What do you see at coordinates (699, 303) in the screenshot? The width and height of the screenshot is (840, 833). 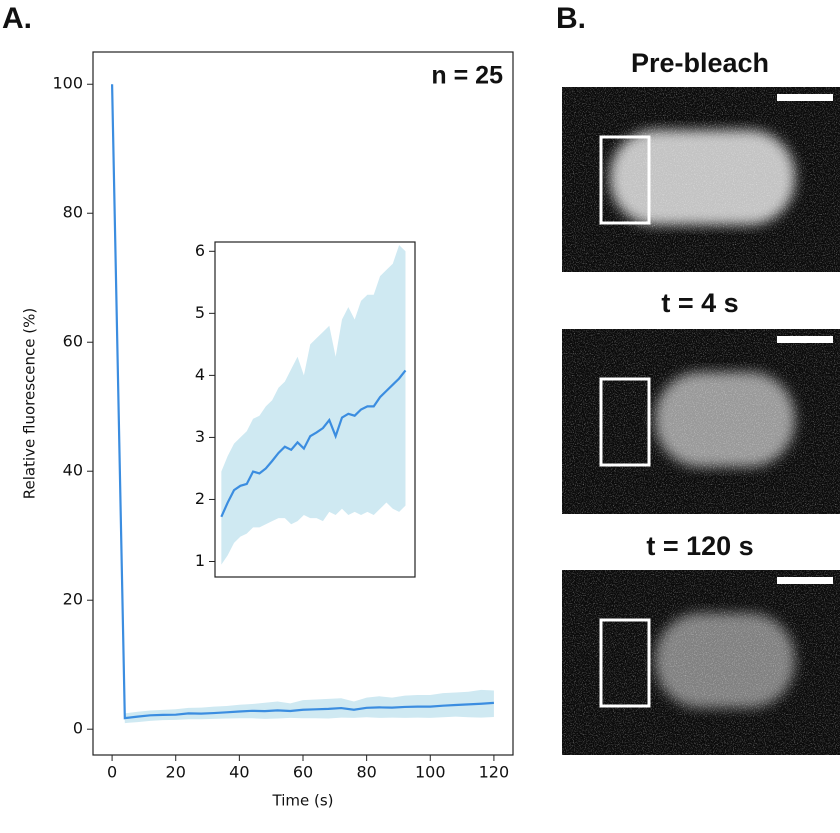 I see `image-title: t = 4 s` at bounding box center [699, 303].